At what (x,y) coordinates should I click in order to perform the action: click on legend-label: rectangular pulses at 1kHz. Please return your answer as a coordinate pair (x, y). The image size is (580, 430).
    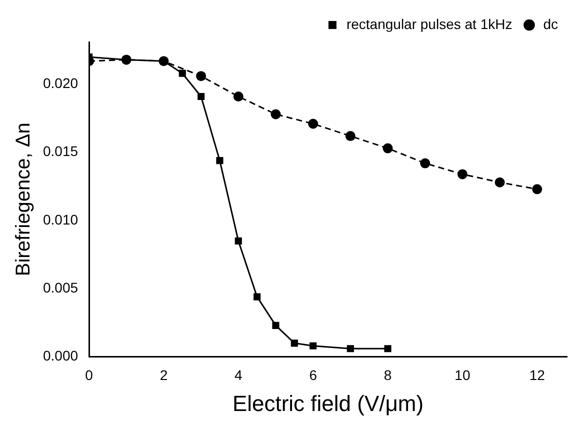
    Looking at the image, I should click on (429, 24).